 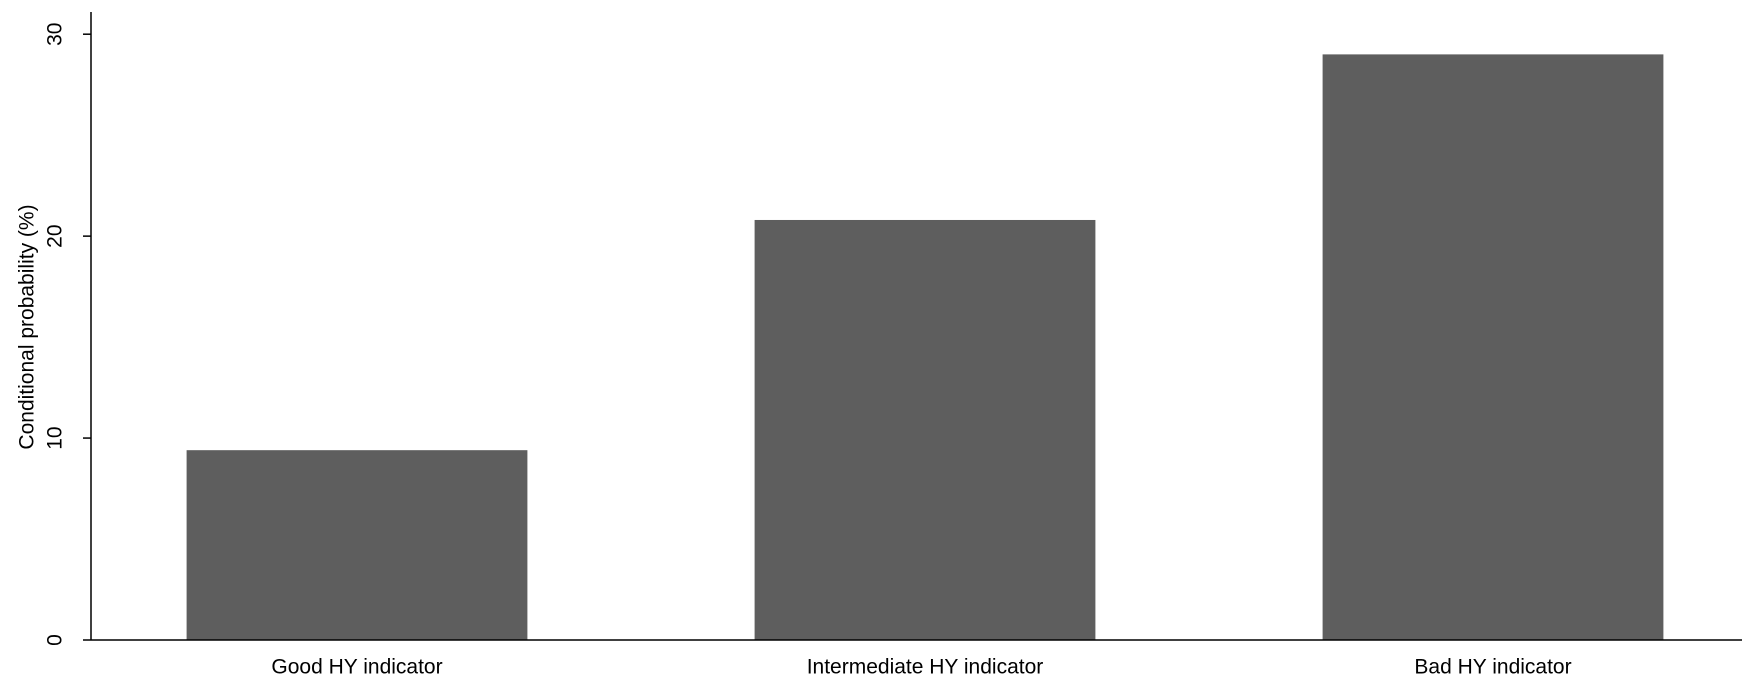 What do you see at coordinates (27, 326) in the screenshot?
I see `y-axis-label: Conditional probability (%)` at bounding box center [27, 326].